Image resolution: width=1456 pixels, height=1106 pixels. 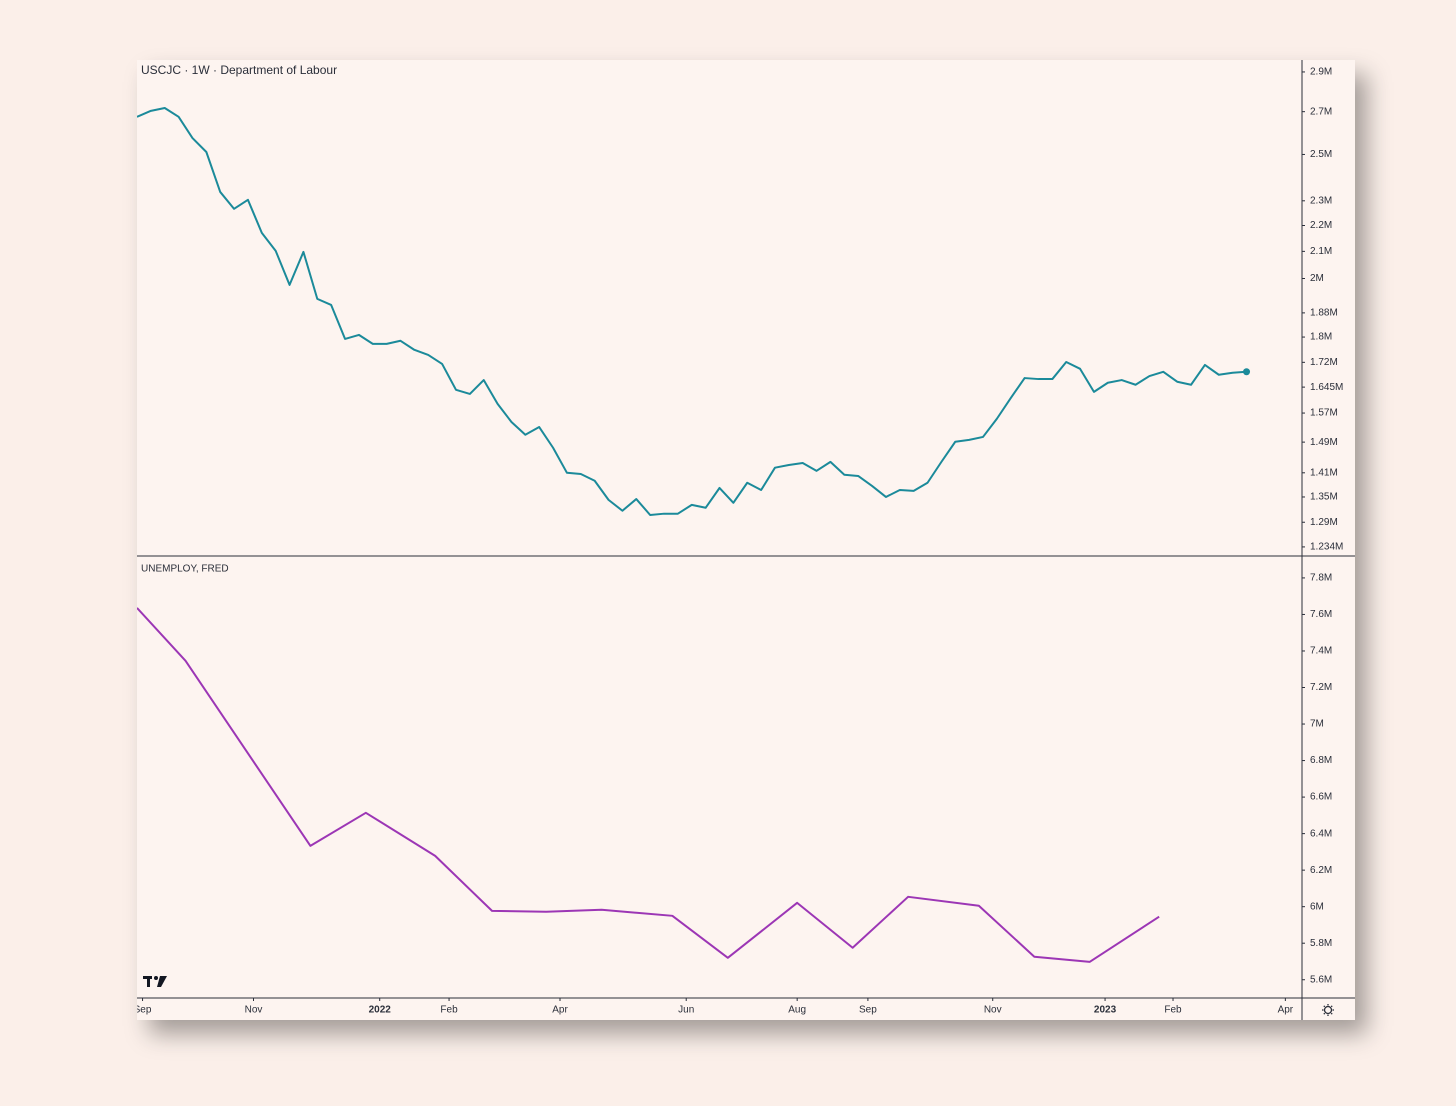 I want to click on y-tick-label: 5.6M, so click(x=1321, y=979).